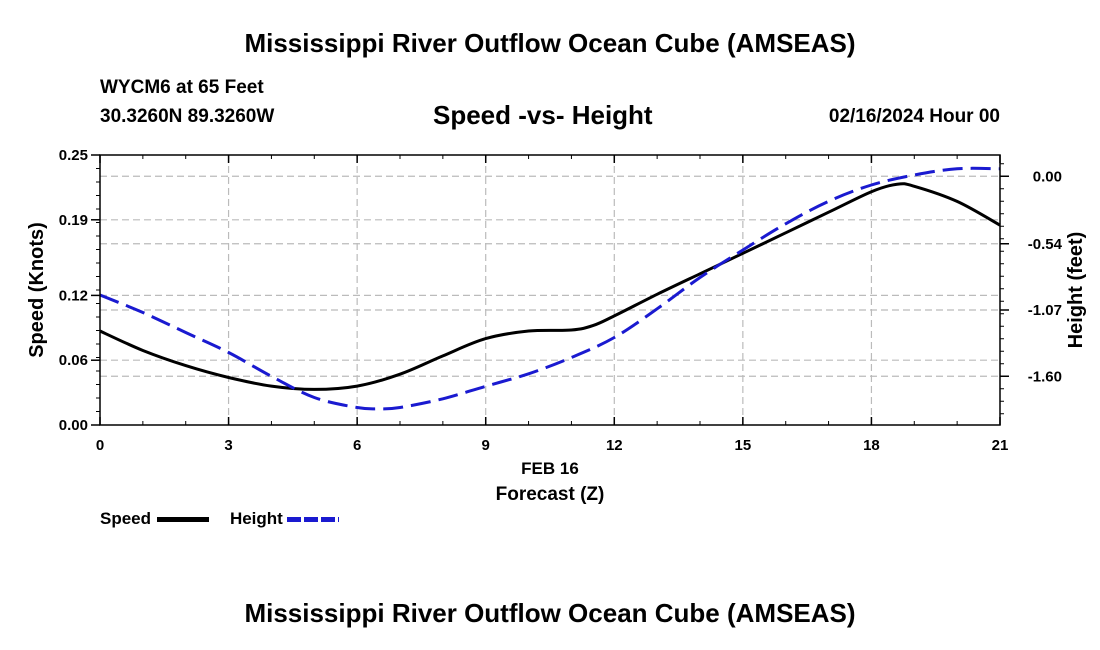  What do you see at coordinates (182, 87) in the screenshot?
I see `station-label: WYCM6 at 65 Feet` at bounding box center [182, 87].